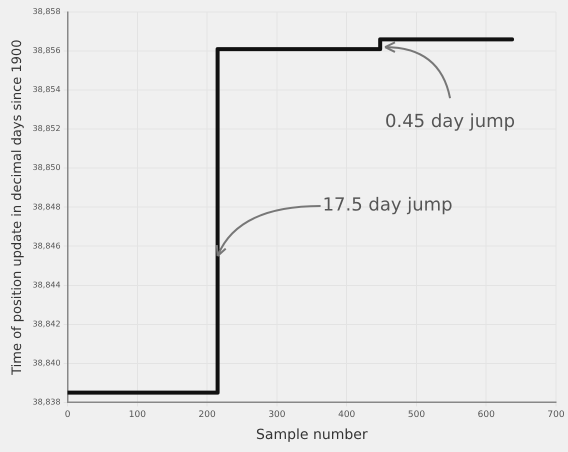 The width and height of the screenshot is (568, 452). I want to click on x-tick-label: 700, so click(556, 415).